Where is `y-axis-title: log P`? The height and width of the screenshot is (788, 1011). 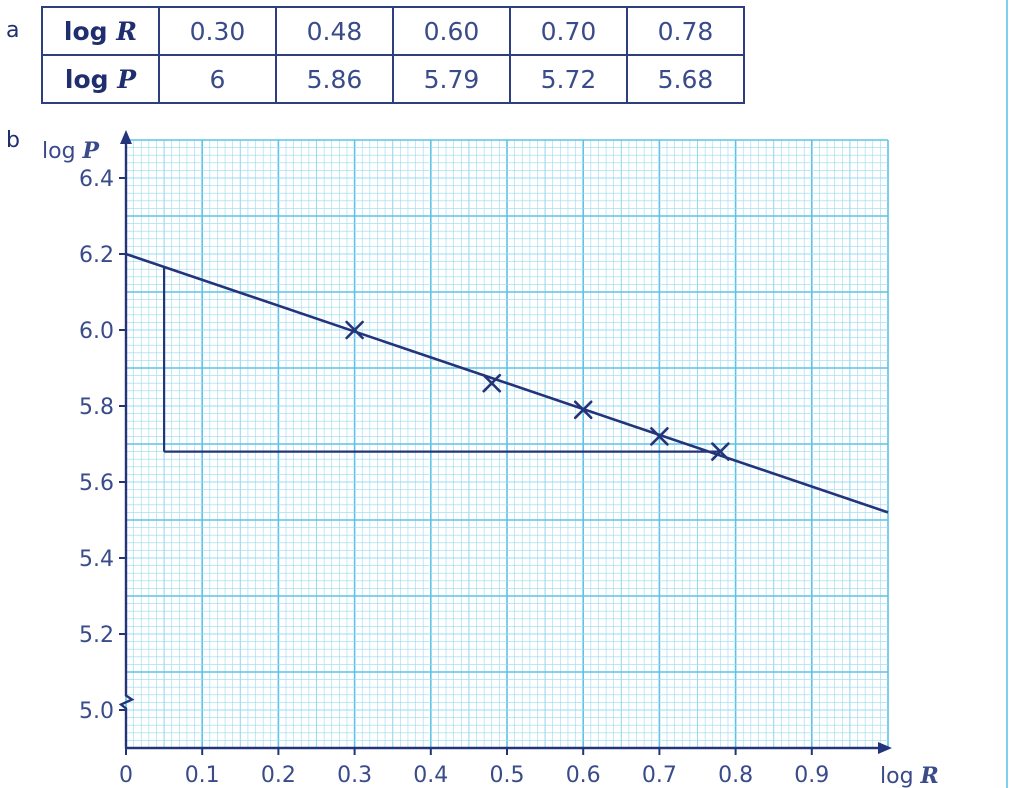
y-axis-title: log P is located at coordinates (71, 151).